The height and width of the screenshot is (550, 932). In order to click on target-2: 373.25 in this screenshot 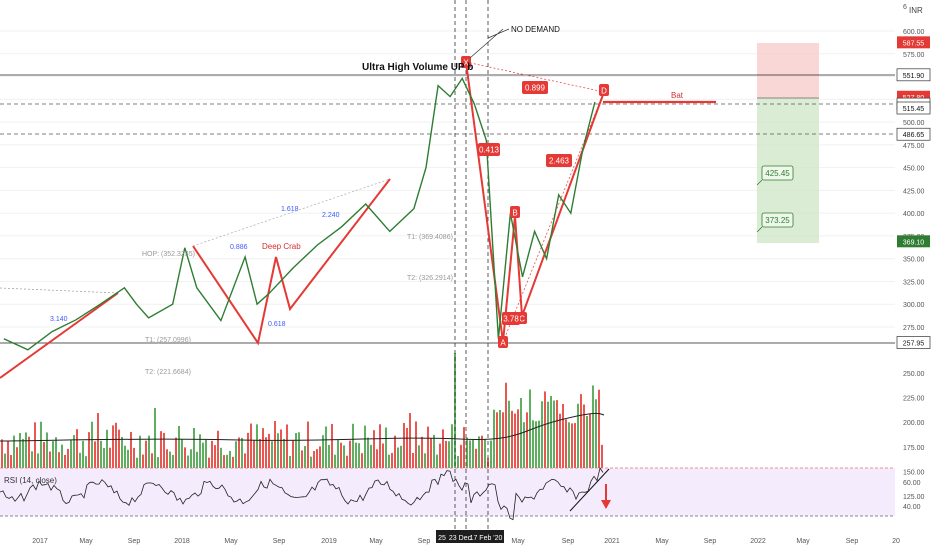, I will do `click(777, 220)`.